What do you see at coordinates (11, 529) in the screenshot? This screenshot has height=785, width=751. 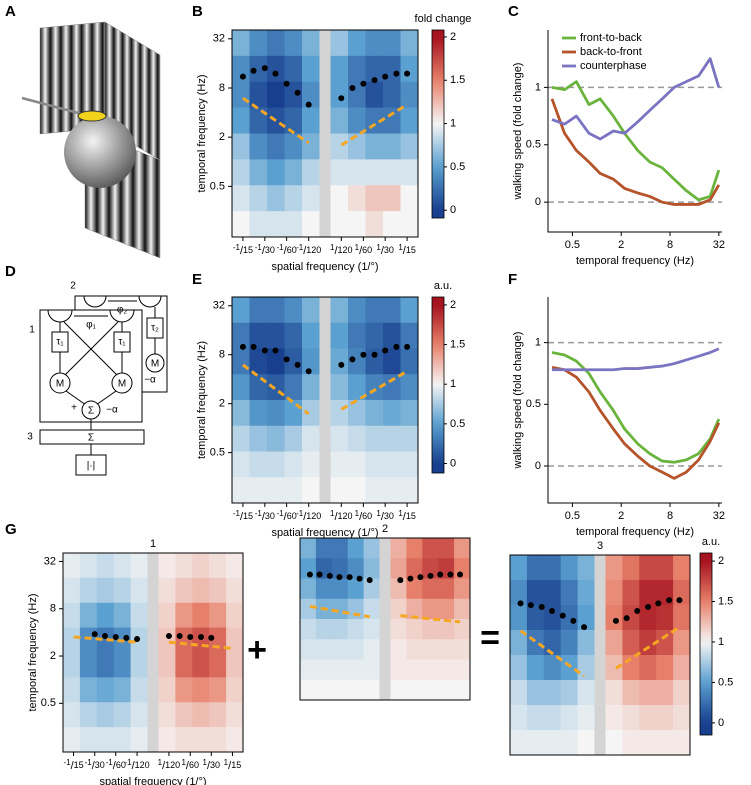 I see `panel-label: G` at bounding box center [11, 529].